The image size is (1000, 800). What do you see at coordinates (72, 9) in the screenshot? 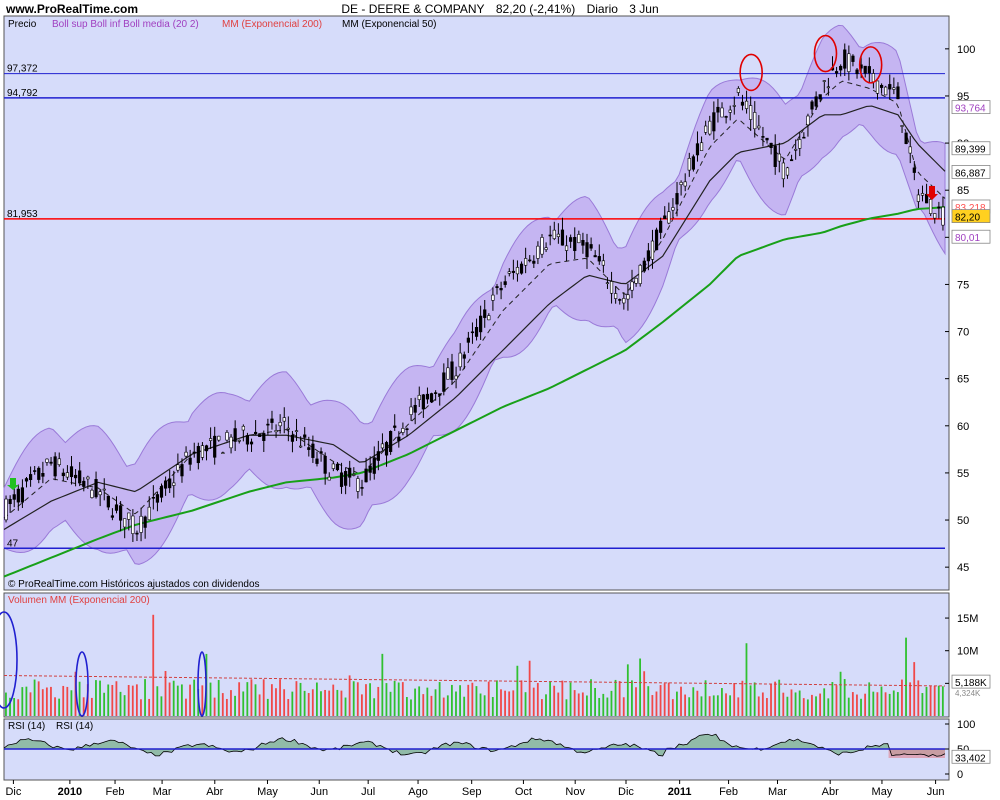
I see `site-name: www.ProRealTime.com` at bounding box center [72, 9].